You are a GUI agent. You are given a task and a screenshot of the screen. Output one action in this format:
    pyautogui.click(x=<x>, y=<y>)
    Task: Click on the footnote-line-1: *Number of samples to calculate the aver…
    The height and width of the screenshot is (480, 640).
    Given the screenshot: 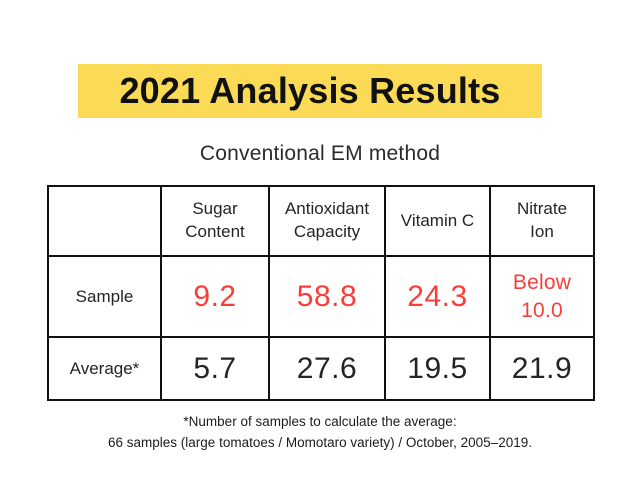 What is the action you would take?
    pyautogui.click(x=320, y=421)
    